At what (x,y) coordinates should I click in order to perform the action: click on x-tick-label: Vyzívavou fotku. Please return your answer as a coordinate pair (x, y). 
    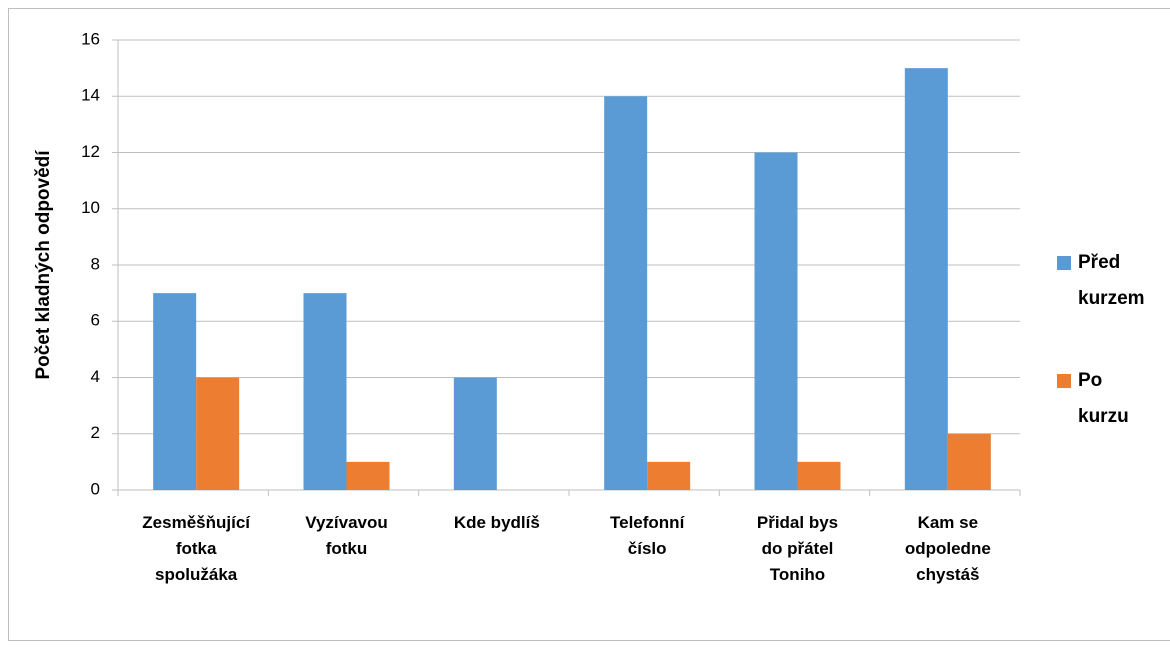
    Looking at the image, I should click on (346, 535).